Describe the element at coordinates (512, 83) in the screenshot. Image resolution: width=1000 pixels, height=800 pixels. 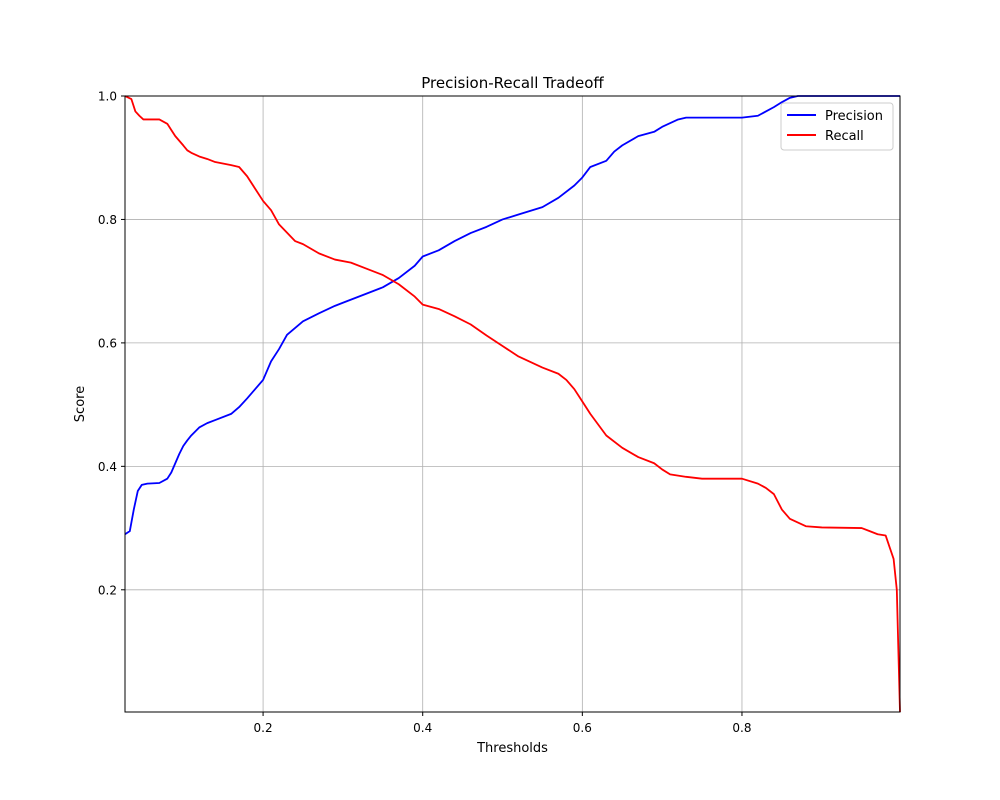
I see `chart-title: Precision-Recall Tradeoff` at that location.